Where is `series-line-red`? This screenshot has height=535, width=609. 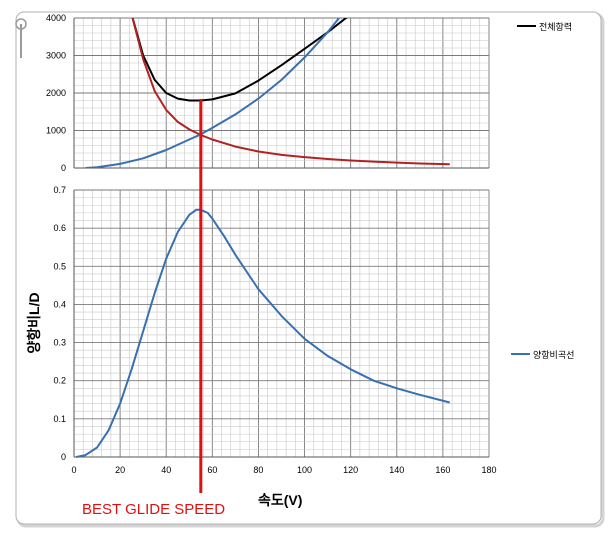 series-line-red is located at coordinates (290, 92).